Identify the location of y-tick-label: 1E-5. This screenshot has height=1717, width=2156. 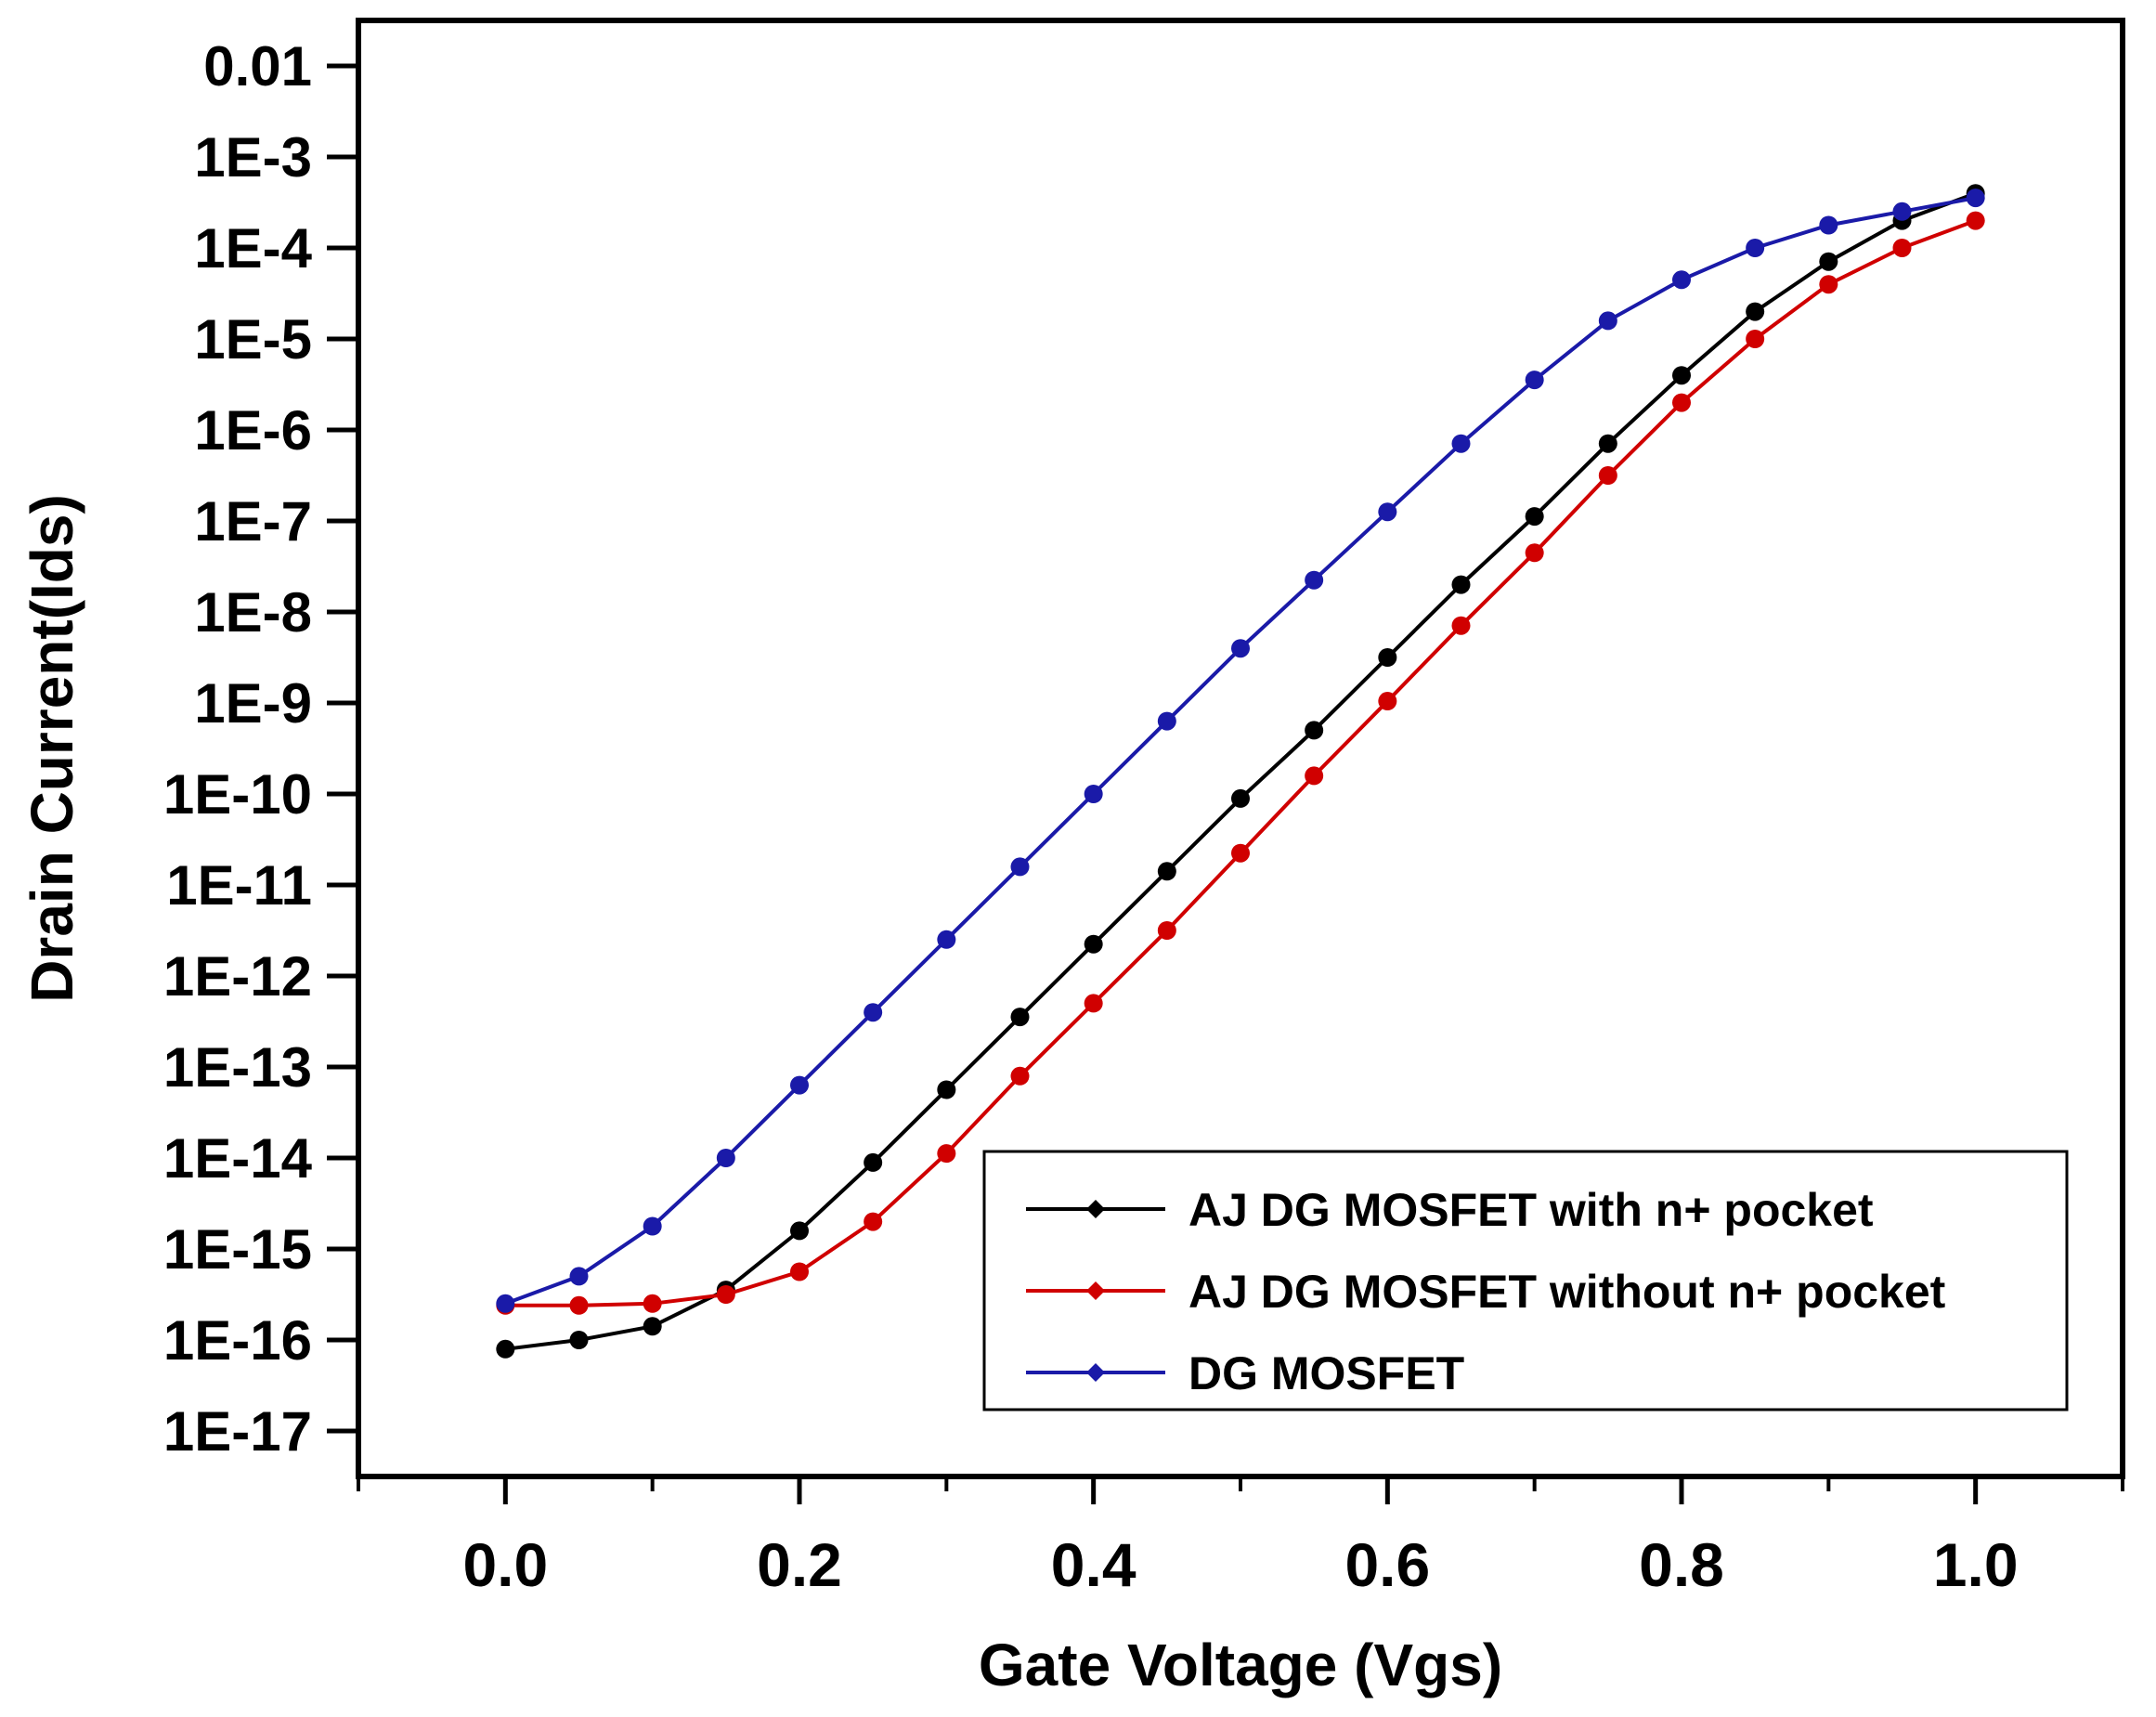
(253, 339).